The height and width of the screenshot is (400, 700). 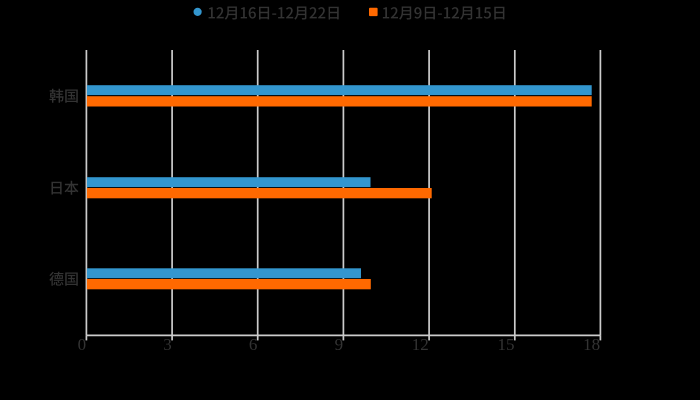 What do you see at coordinates (420, 344) in the screenshot?
I see `svg-text: 12` at bounding box center [420, 344].